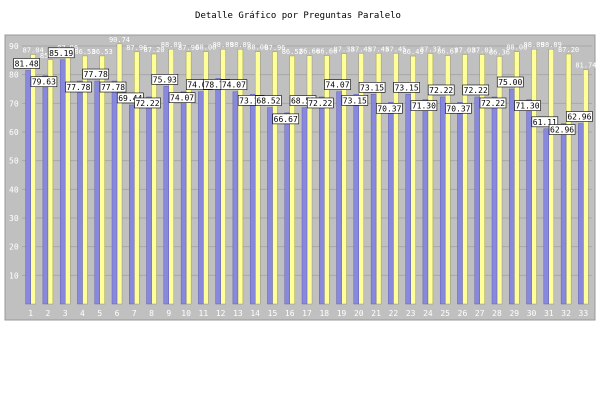 Image resolution: width=600 pixels, height=400 pixels. What do you see at coordinates (274, 48) in the screenshot?
I see `bar-value-series-2: 87.96` at bounding box center [274, 48].